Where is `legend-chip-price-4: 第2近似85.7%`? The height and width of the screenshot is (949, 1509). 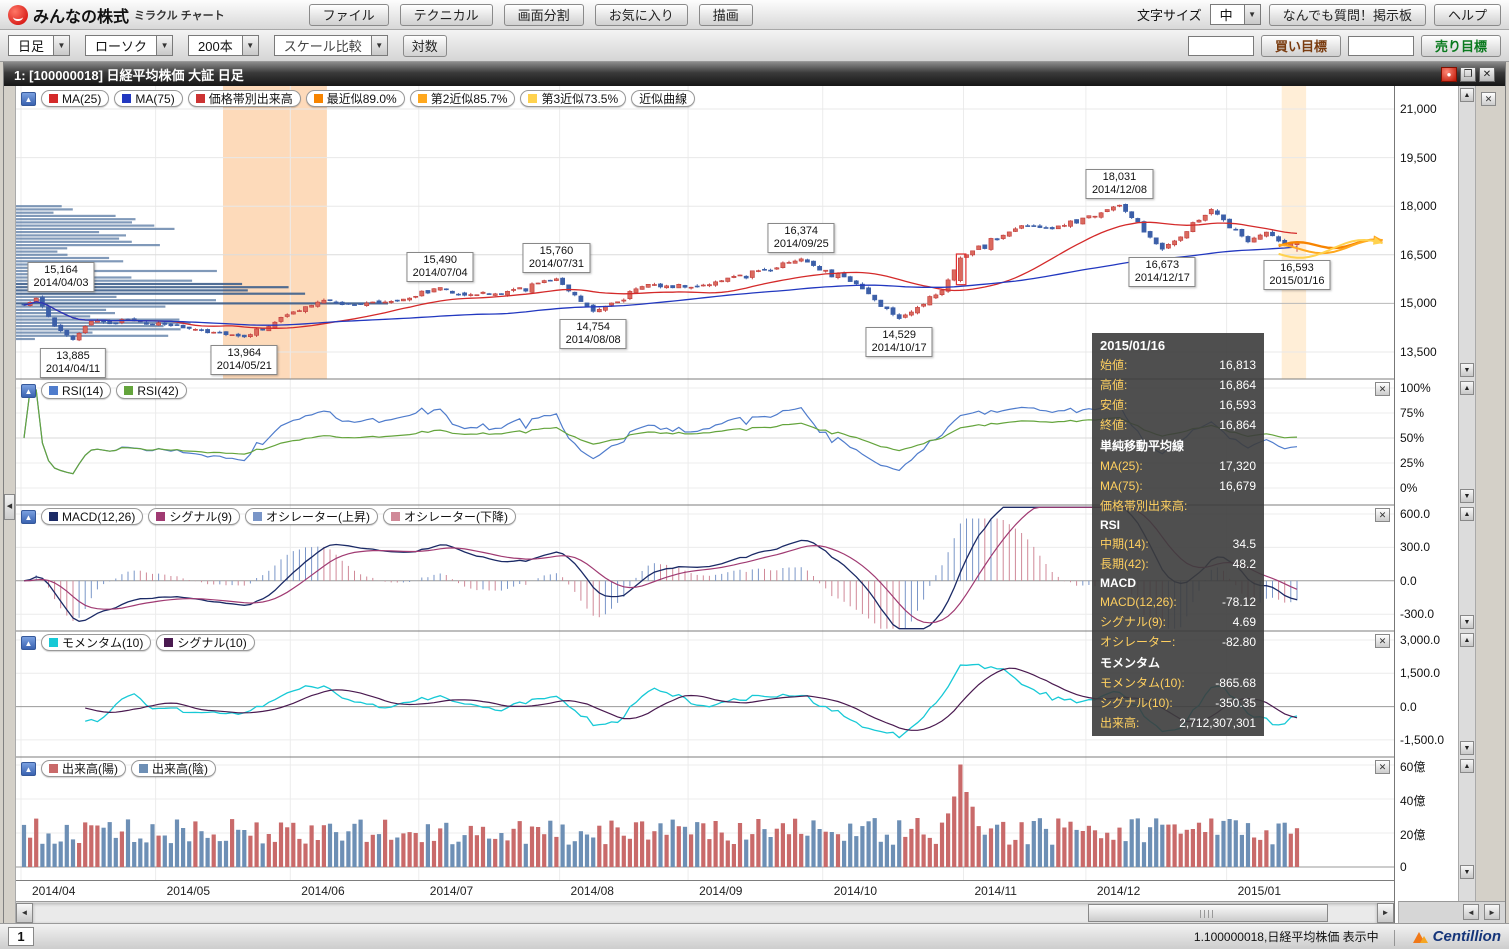
legend-chip-price-4: 第2近似85.7% is located at coordinates (462, 98).